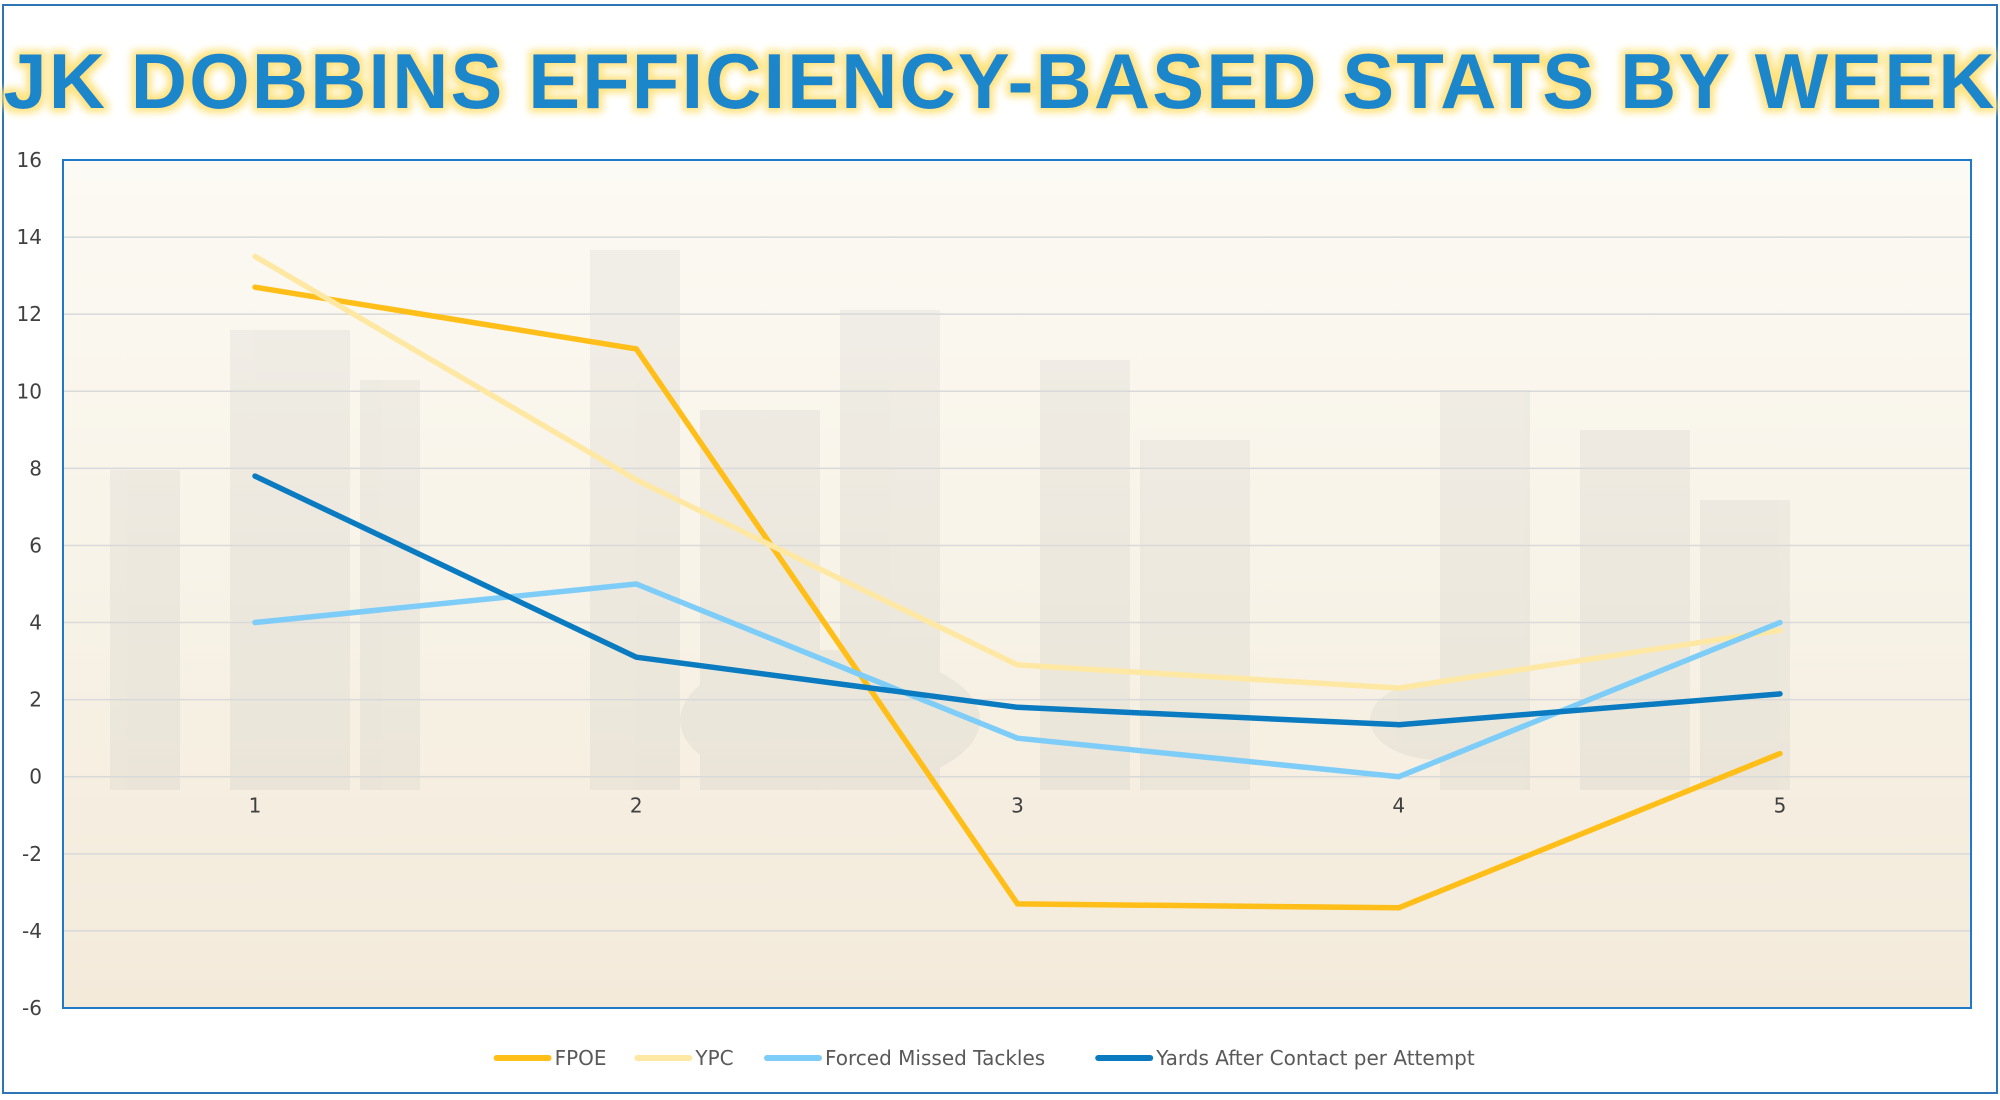 This screenshot has height=1100, width=2000. Describe the element at coordinates (1398, 806) in the screenshot. I see `x-tick-label: 4` at that location.